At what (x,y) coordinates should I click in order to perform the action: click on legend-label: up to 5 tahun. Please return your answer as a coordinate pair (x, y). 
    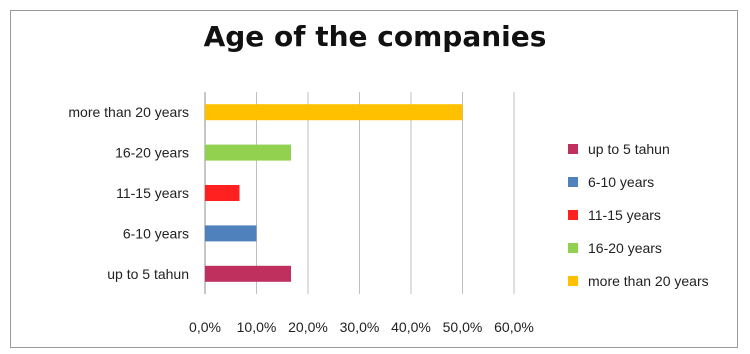
    Looking at the image, I should click on (629, 148).